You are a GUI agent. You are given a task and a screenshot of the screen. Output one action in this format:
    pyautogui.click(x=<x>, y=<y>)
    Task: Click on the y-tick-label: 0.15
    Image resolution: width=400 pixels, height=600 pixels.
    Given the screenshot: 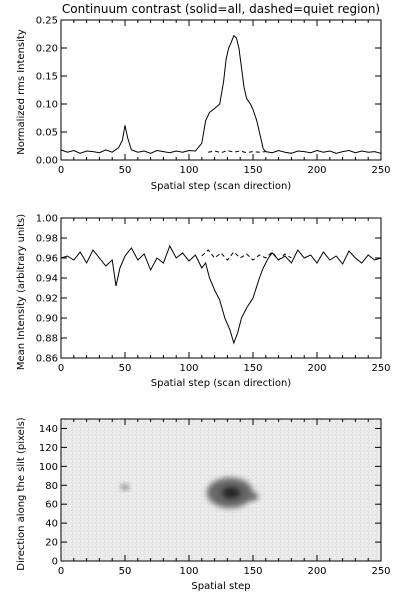 What is the action you would take?
    pyautogui.click(x=47, y=77)
    